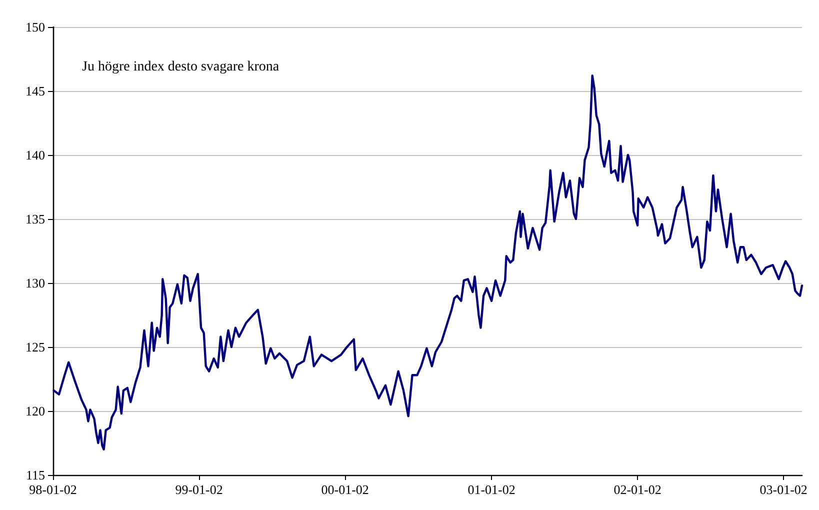 This screenshot has width=819, height=510. I want to click on y-tick-label: 120, so click(35, 411).